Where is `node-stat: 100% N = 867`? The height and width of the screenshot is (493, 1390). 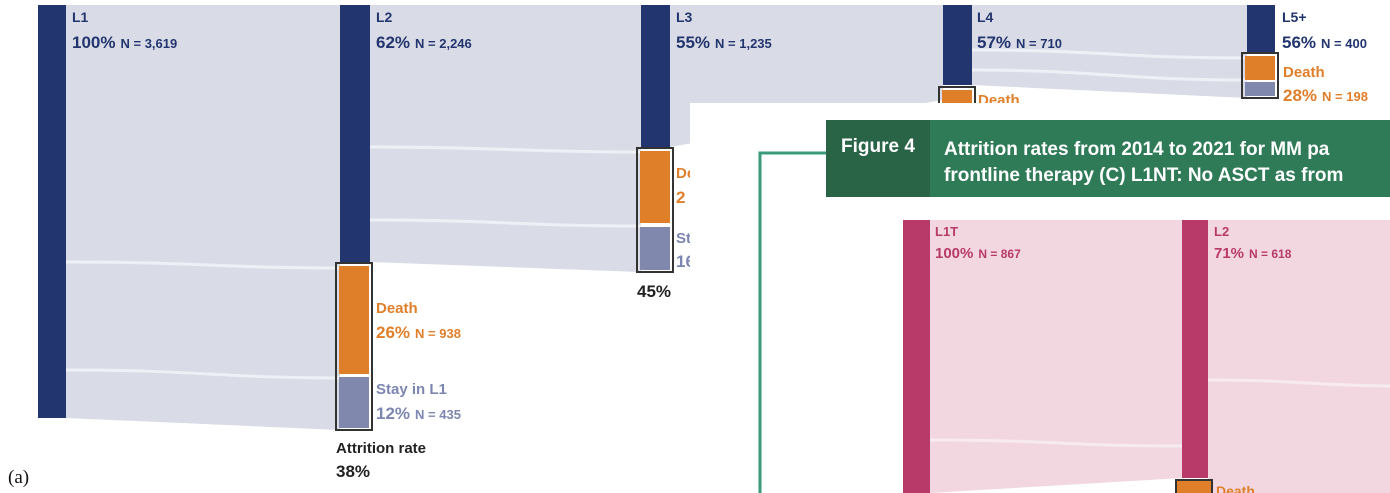
node-stat: 100% N = 867 is located at coordinates (978, 253).